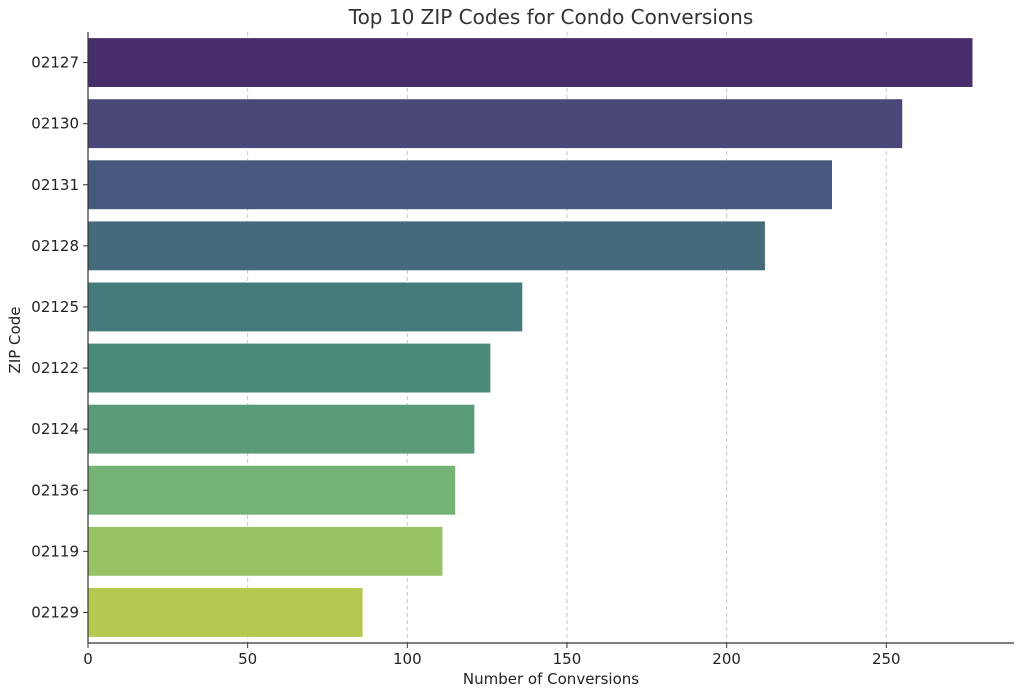  I want to click on y-tick-label: 02124, so click(55, 429).